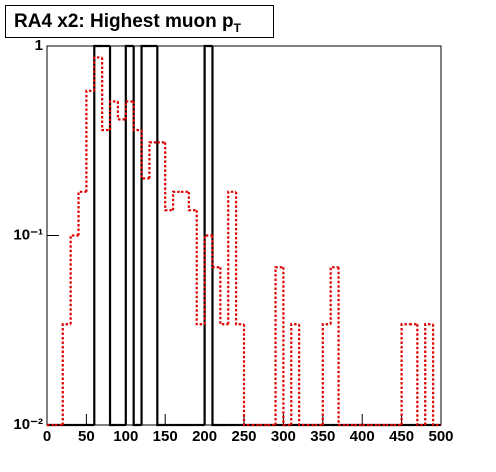  I want to click on y-tick-label: 1, so click(39, 45).